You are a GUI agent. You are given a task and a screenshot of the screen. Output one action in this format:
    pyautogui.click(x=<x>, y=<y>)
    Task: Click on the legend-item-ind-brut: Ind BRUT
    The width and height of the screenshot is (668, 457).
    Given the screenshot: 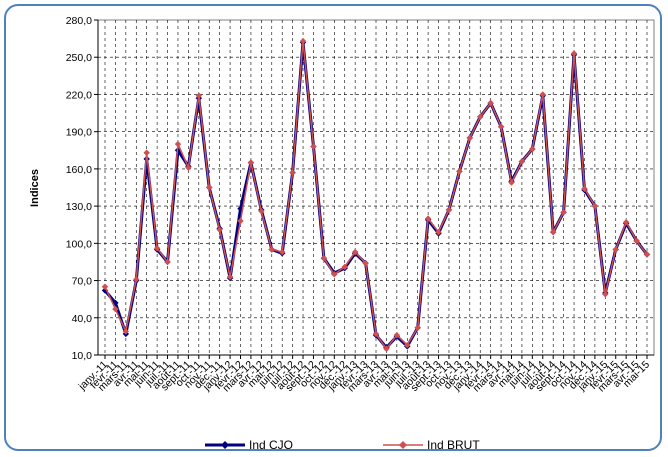 What is the action you would take?
    pyautogui.click(x=431, y=445)
    